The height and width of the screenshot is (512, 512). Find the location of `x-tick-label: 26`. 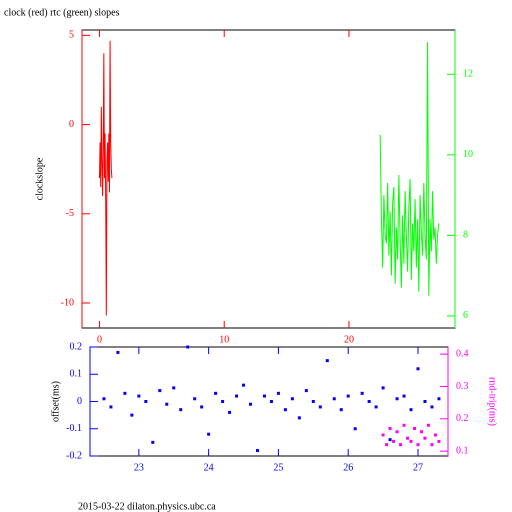

x-tick-label: 26 is located at coordinates (348, 467).